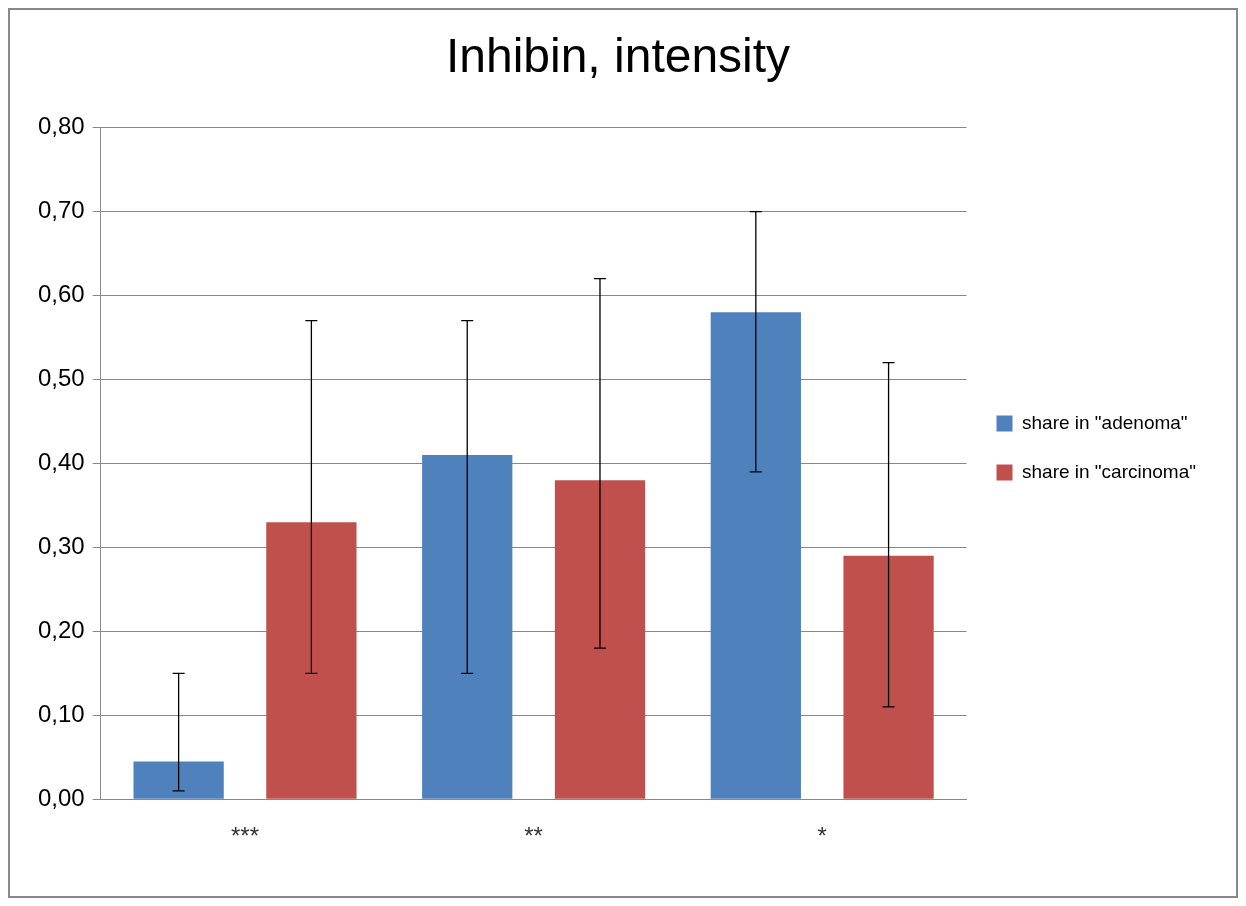 This screenshot has height=906, width=1246. Describe the element at coordinates (61, 462) in the screenshot. I see `y-tick-label: 0,40` at that location.